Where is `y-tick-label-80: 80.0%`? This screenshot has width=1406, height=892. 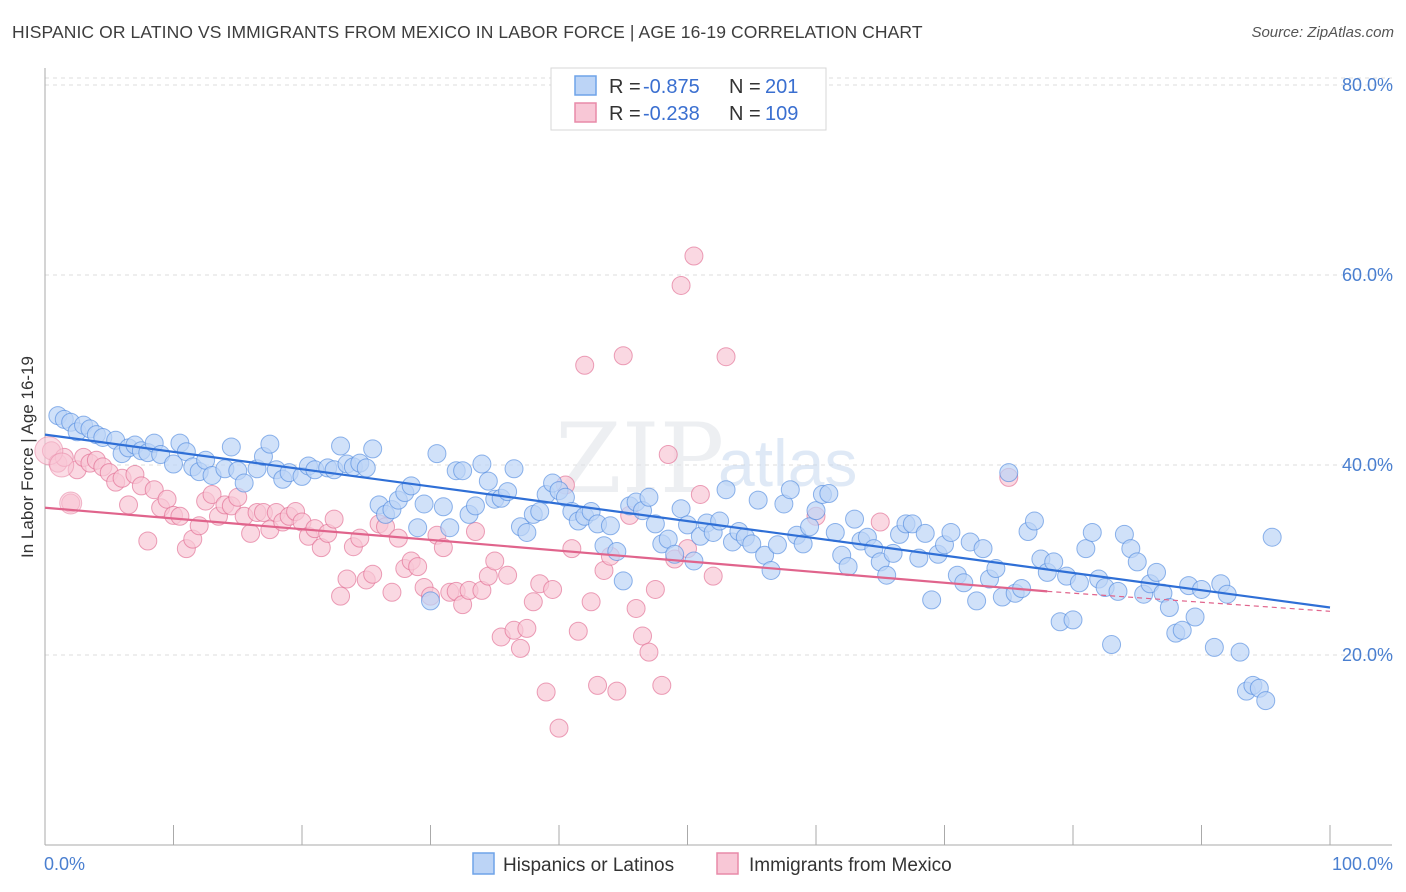
y-tick-label-80: 80.0% is located at coordinates (1367, 85).